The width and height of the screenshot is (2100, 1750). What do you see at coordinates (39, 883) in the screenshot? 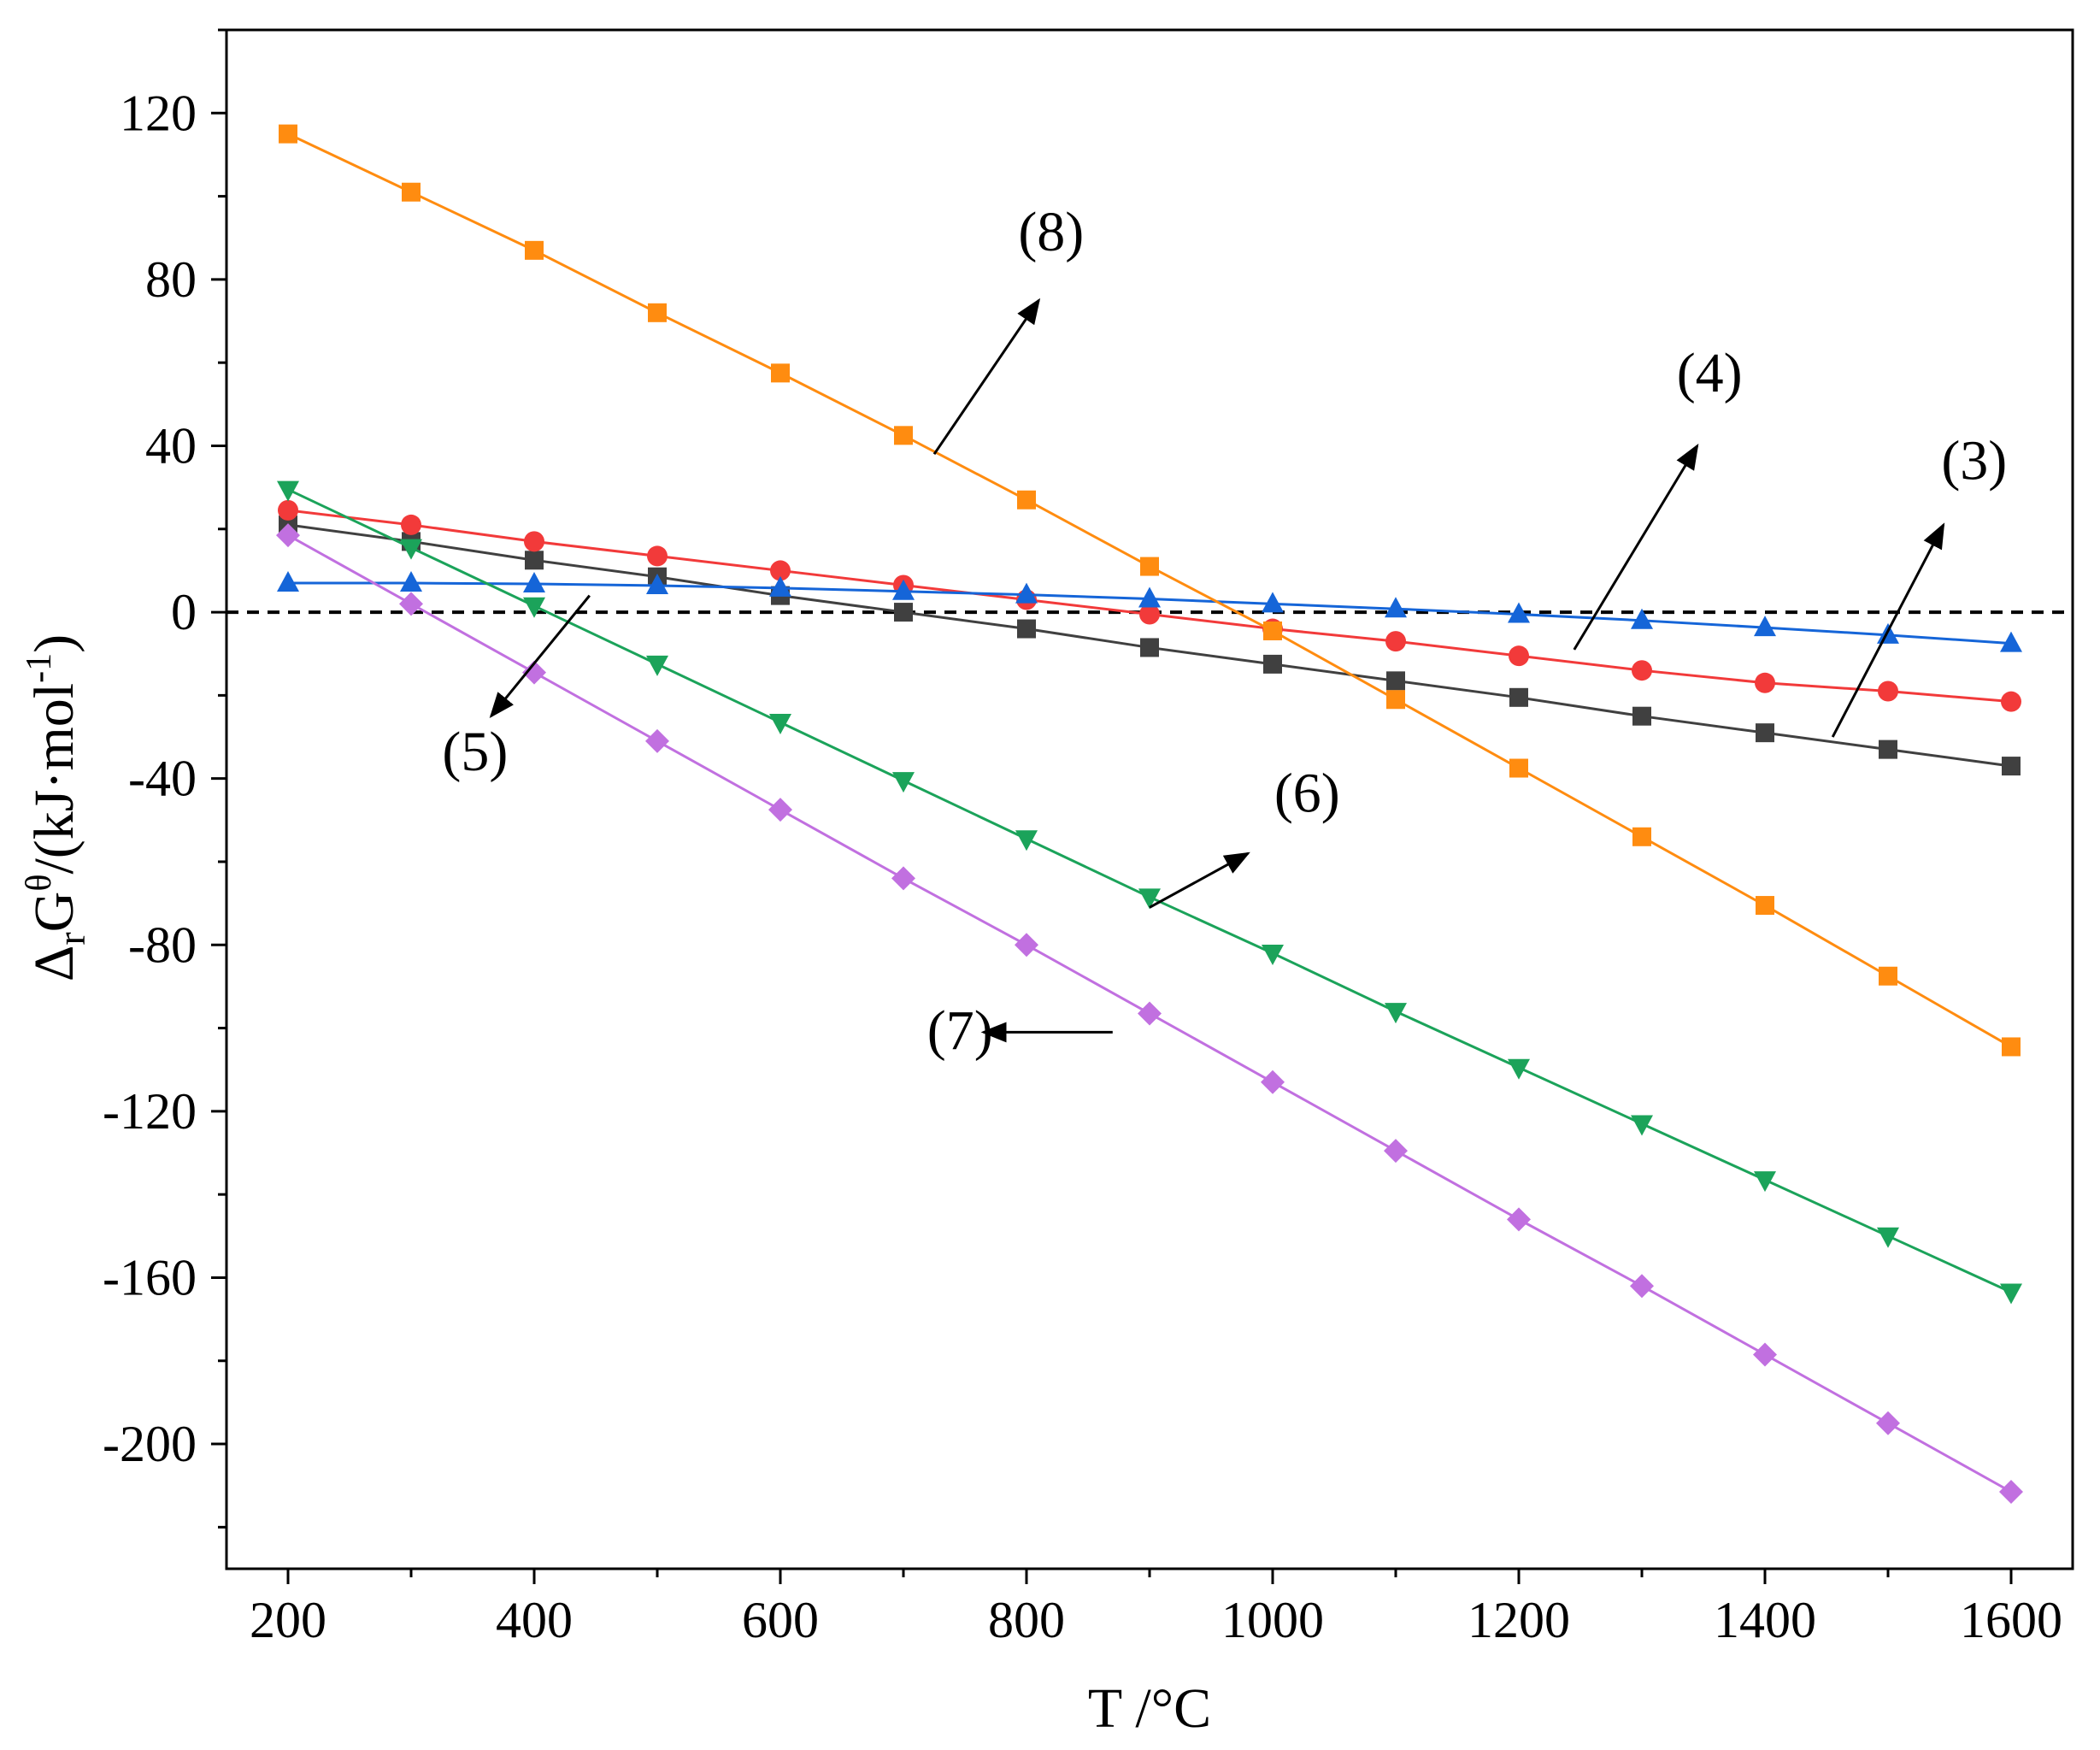
I see `y-axis-title-theta: θ` at bounding box center [39, 883].